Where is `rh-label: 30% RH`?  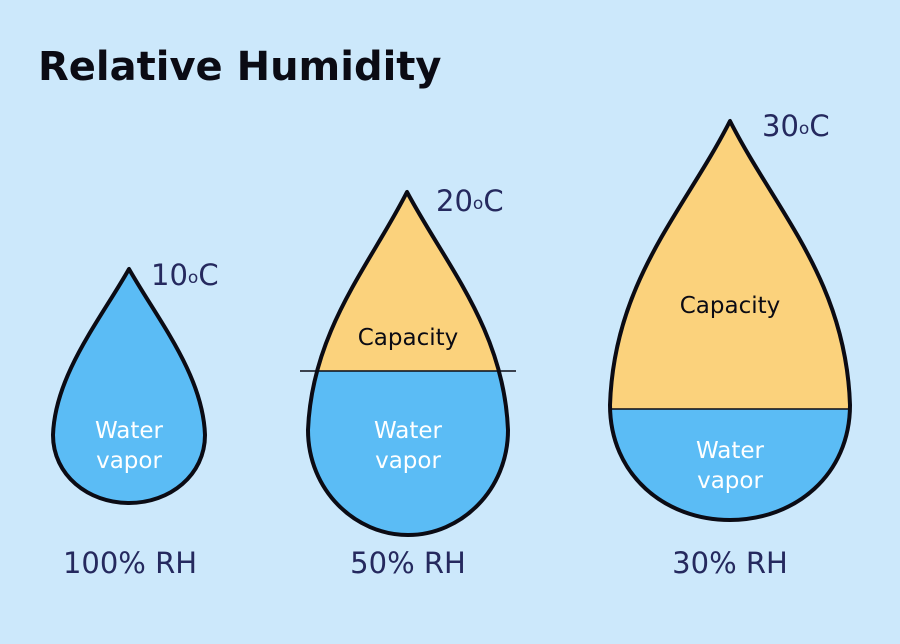
rh-label: 30% RH is located at coordinates (730, 563).